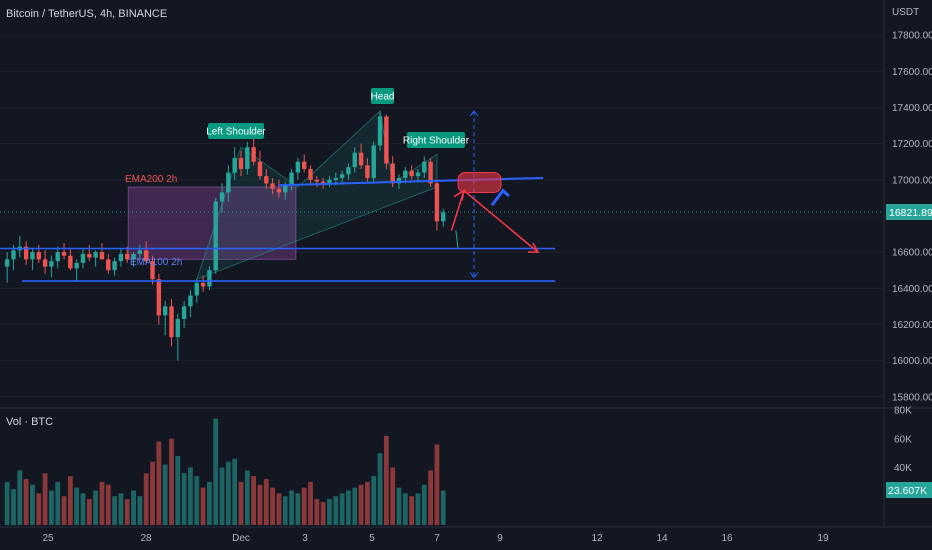 Image resolution: width=932 pixels, height=550 pixels. What do you see at coordinates (903, 468) in the screenshot?
I see `volume-tick-label: 40K` at bounding box center [903, 468].